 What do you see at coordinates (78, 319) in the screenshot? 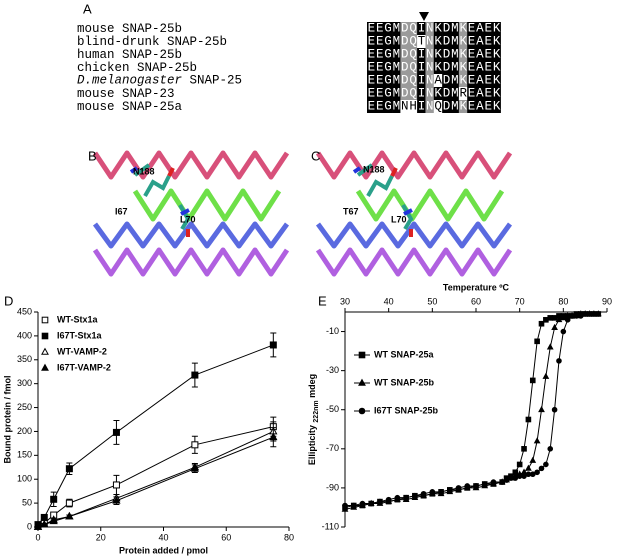
I see `legend-label: WT-Stx1a` at bounding box center [78, 319].